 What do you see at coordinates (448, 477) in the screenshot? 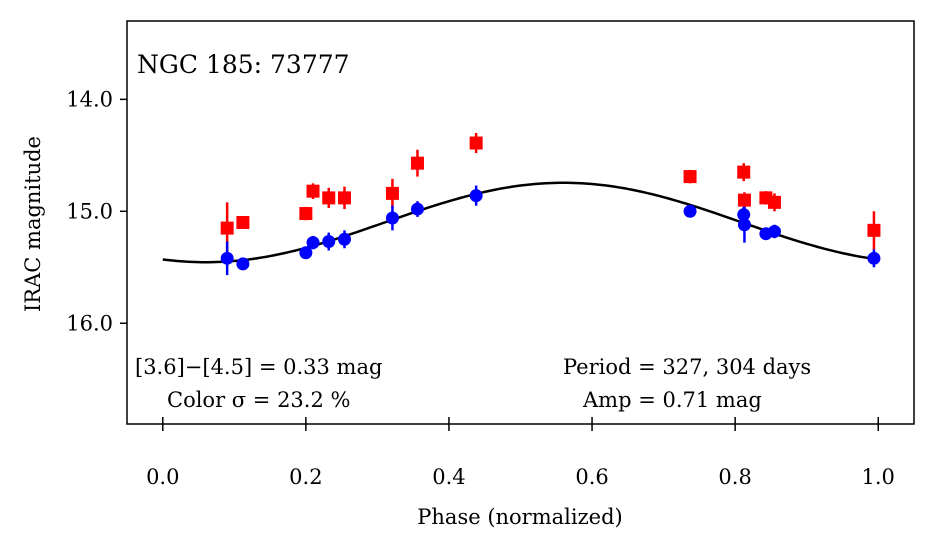
I see `x-tick-label: 0.4` at bounding box center [448, 477].